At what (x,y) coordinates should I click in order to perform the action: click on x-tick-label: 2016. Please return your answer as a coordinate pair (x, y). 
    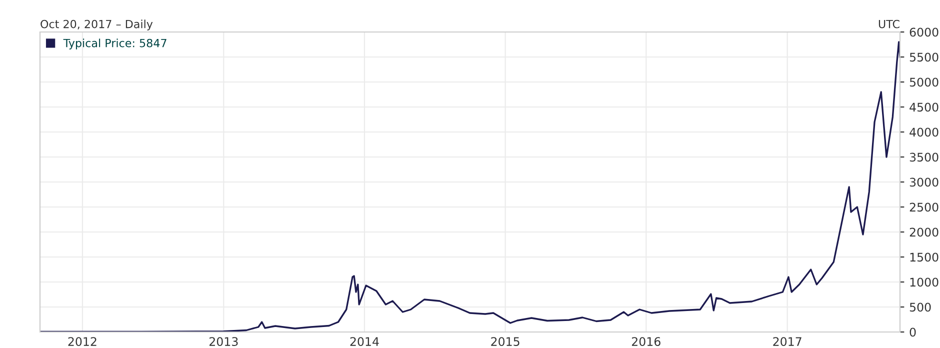
    Looking at the image, I should click on (646, 341).